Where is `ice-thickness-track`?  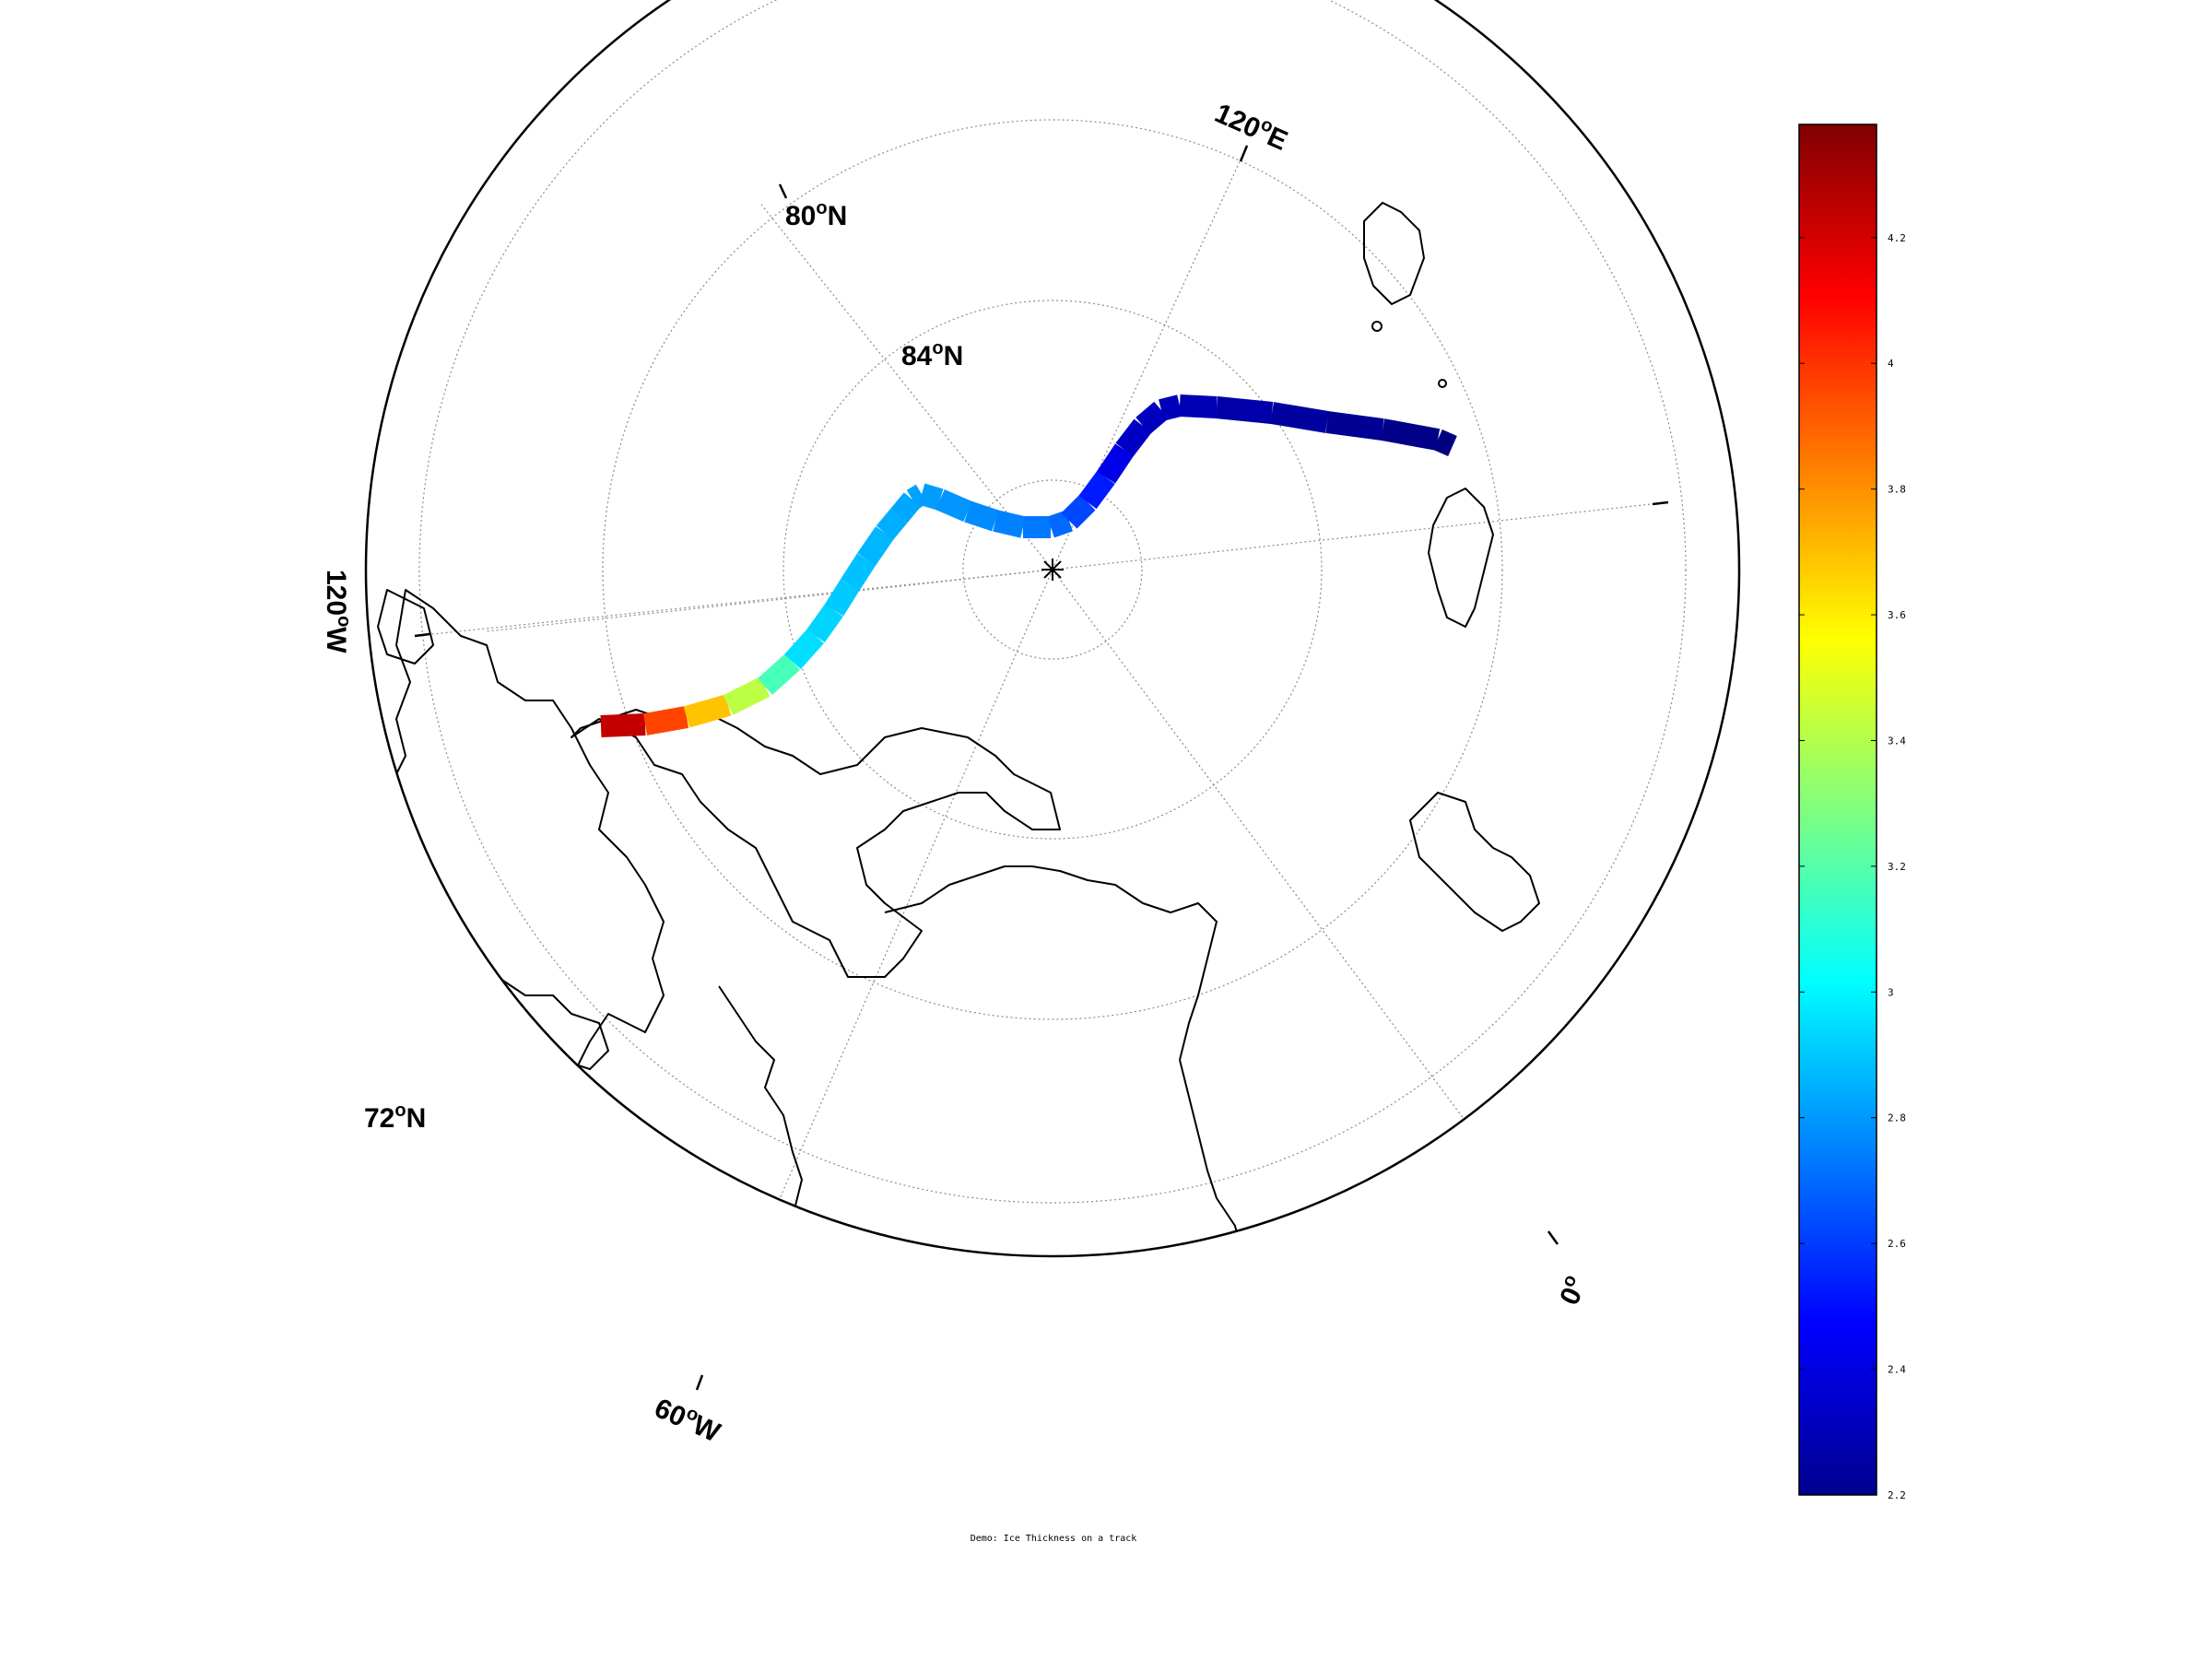 ice-thickness-track is located at coordinates (1028, 565).